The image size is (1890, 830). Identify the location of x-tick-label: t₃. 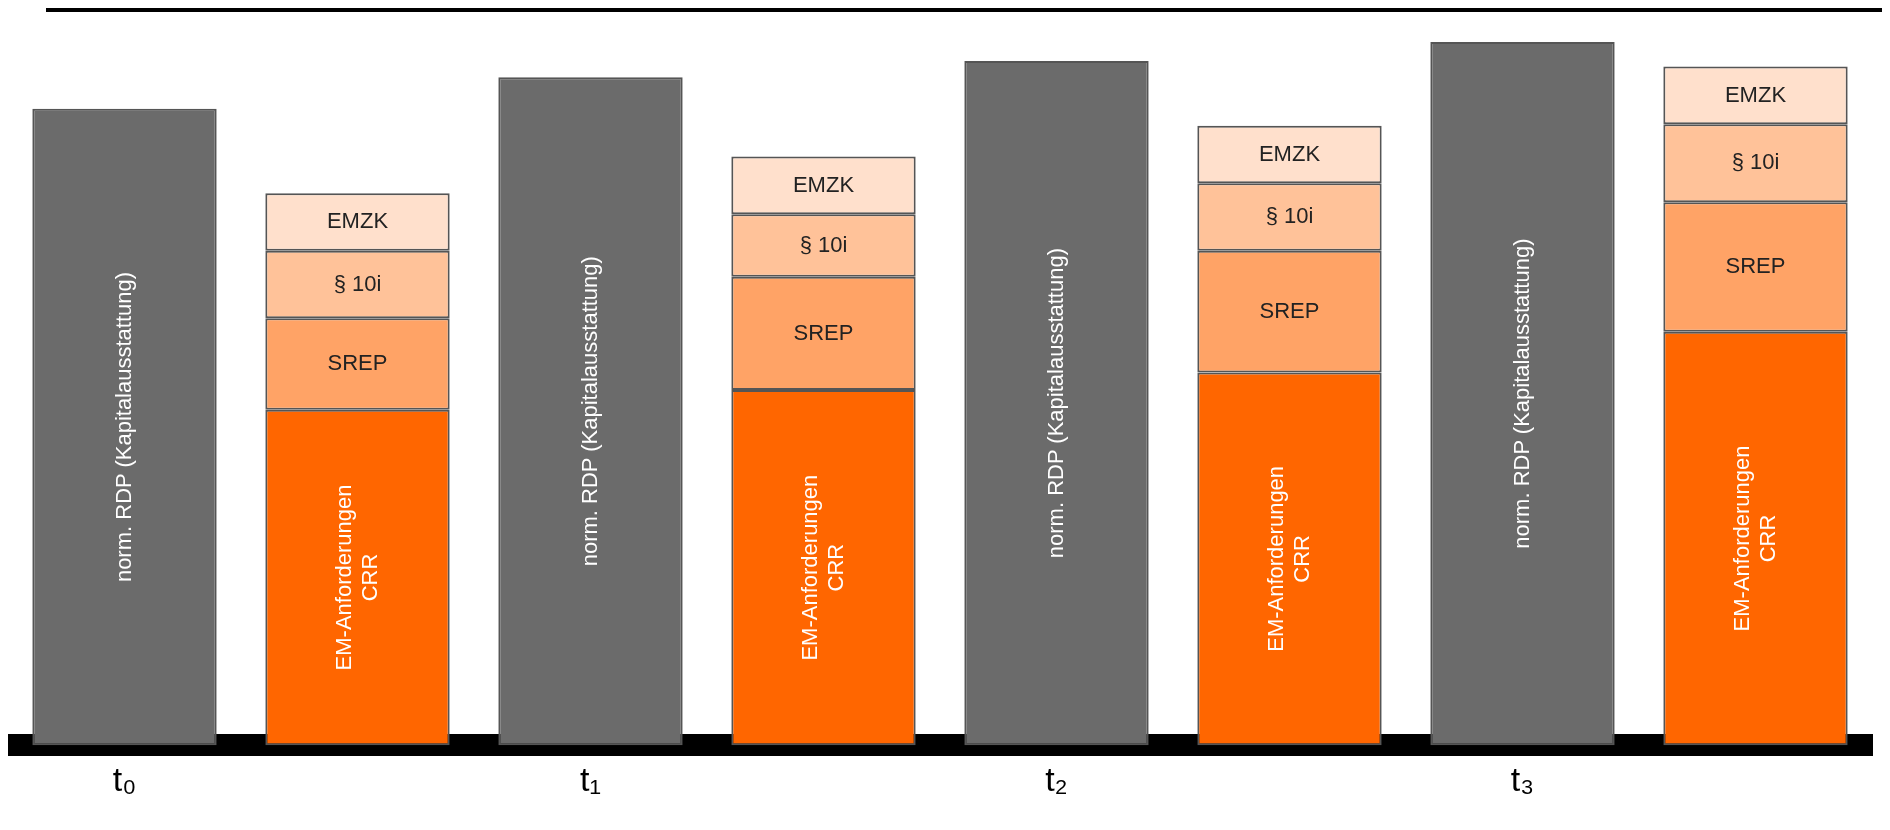
(1522, 778).